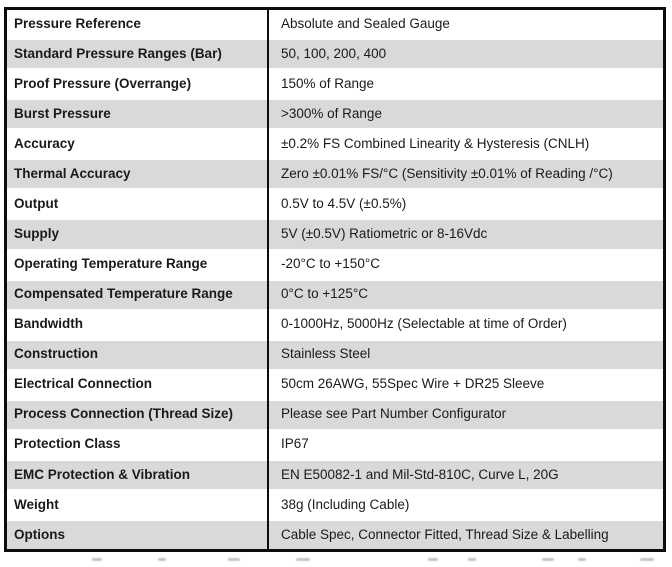 Image resolution: width=672 pixels, height=567 pixels. I want to click on table-row: Burst Pressure >300% of Range, so click(335, 114).